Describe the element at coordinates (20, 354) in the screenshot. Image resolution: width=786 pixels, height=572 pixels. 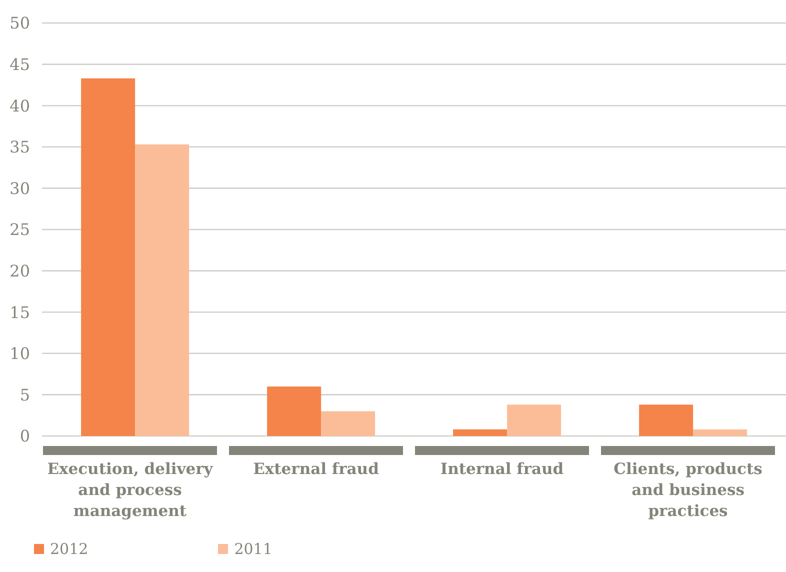
I see `y-tick-label: 10` at that location.